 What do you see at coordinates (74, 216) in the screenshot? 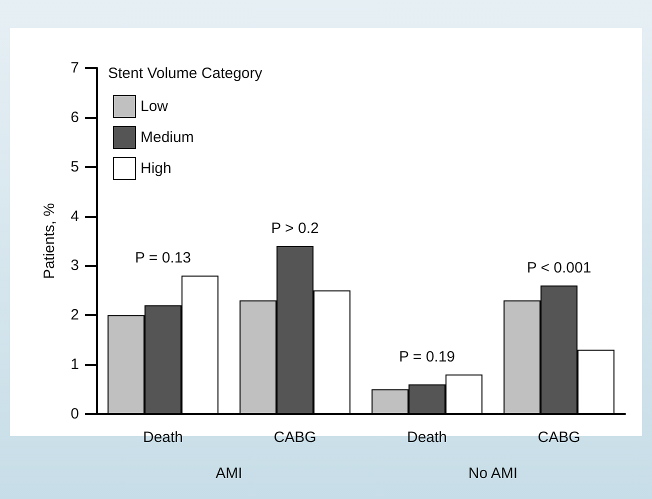
I see `y-tick-label: 4` at bounding box center [74, 216].